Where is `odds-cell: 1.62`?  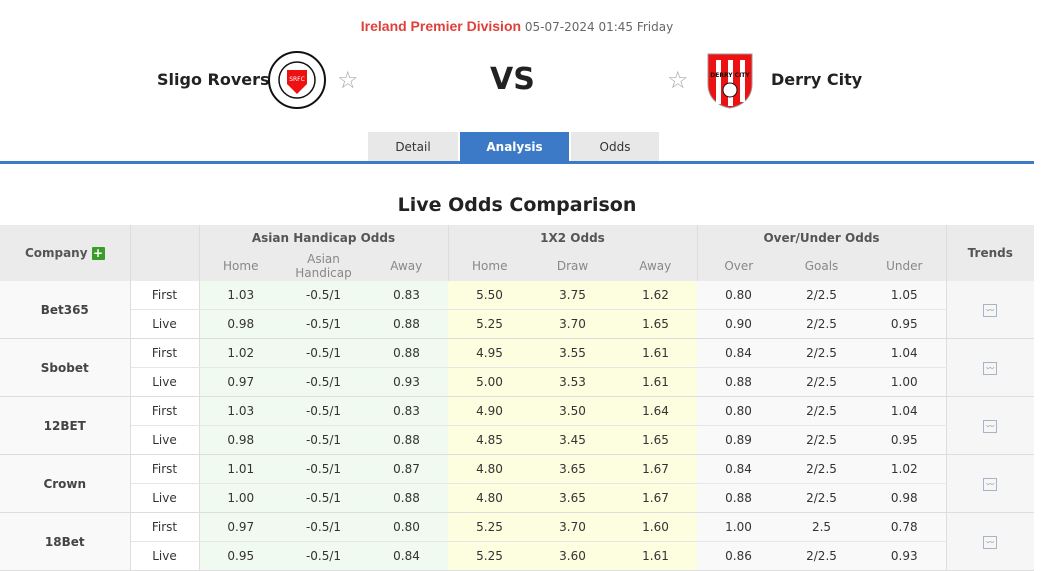
odds-cell: 1.62 is located at coordinates (656, 295).